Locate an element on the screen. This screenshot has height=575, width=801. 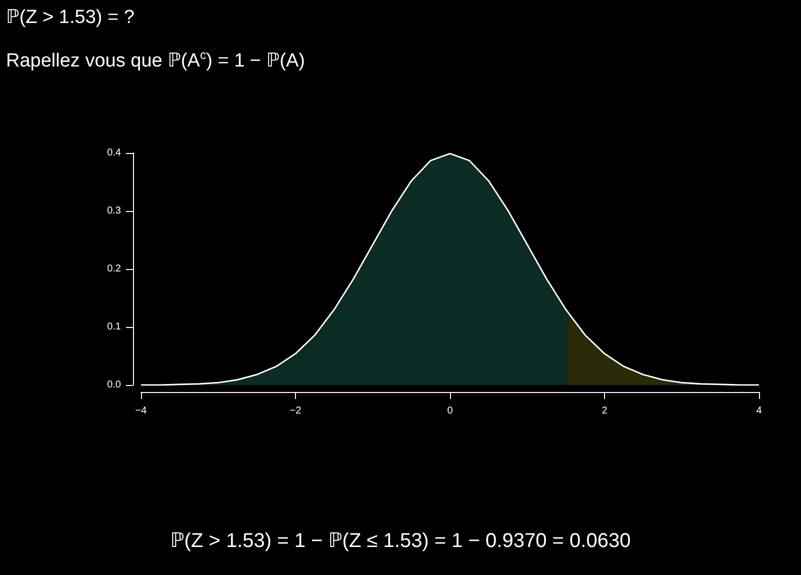
x-tick-label: 4 is located at coordinates (759, 411).